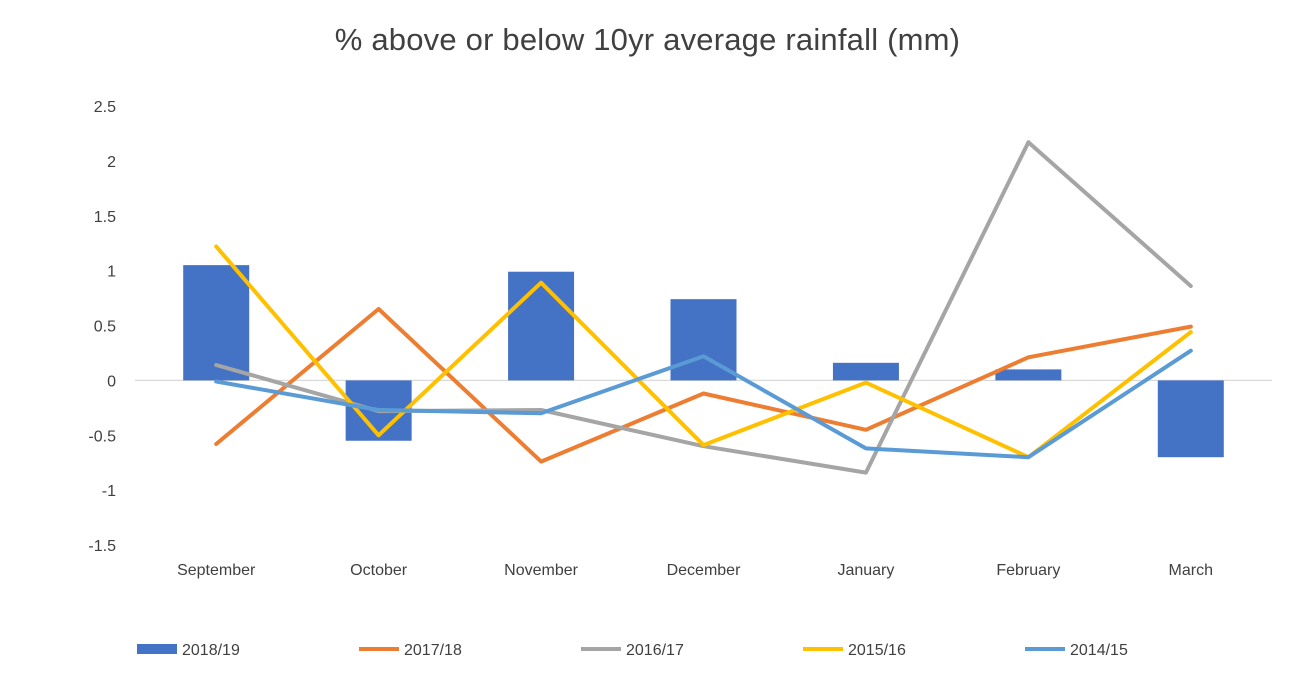  What do you see at coordinates (541, 570) in the screenshot?
I see `x-tick-label: November` at bounding box center [541, 570].